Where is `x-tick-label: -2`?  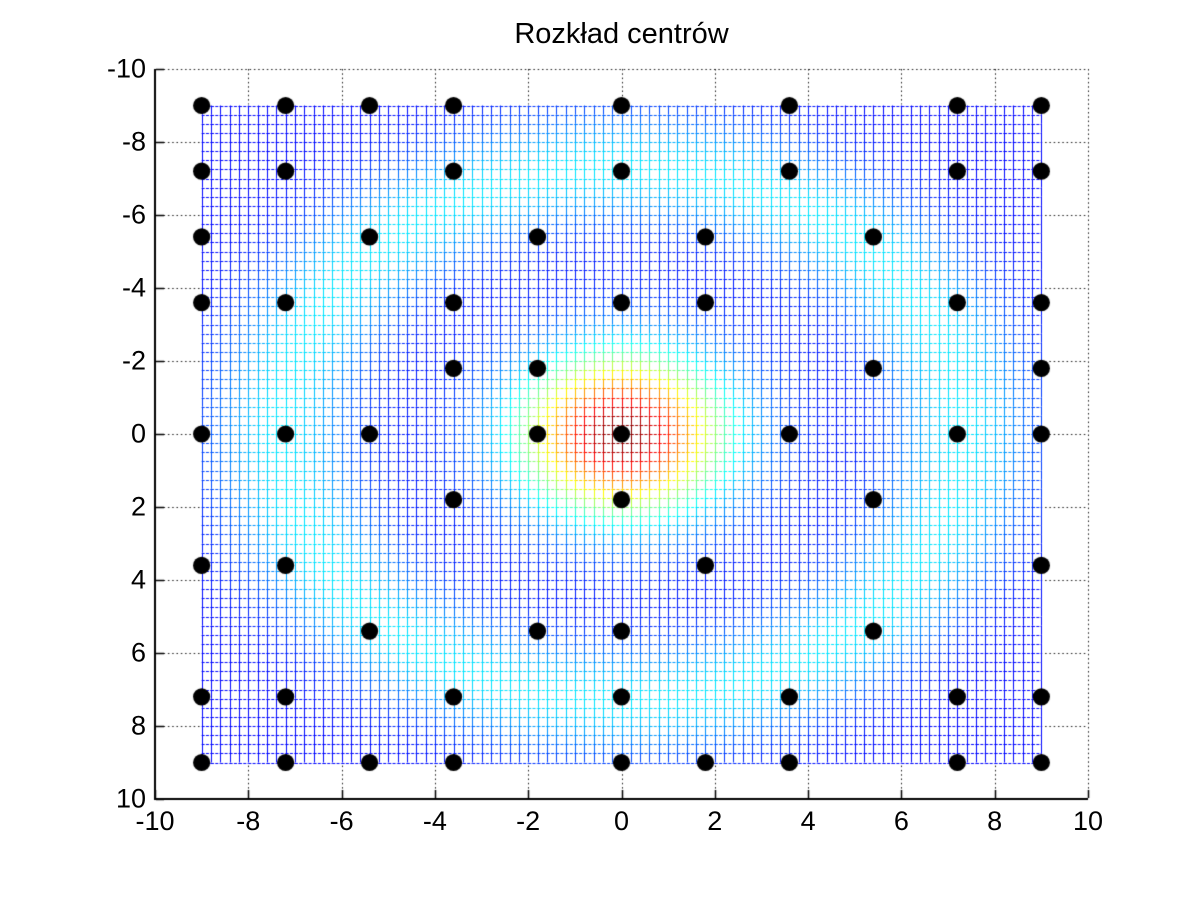 x-tick-label: -2 is located at coordinates (528, 821).